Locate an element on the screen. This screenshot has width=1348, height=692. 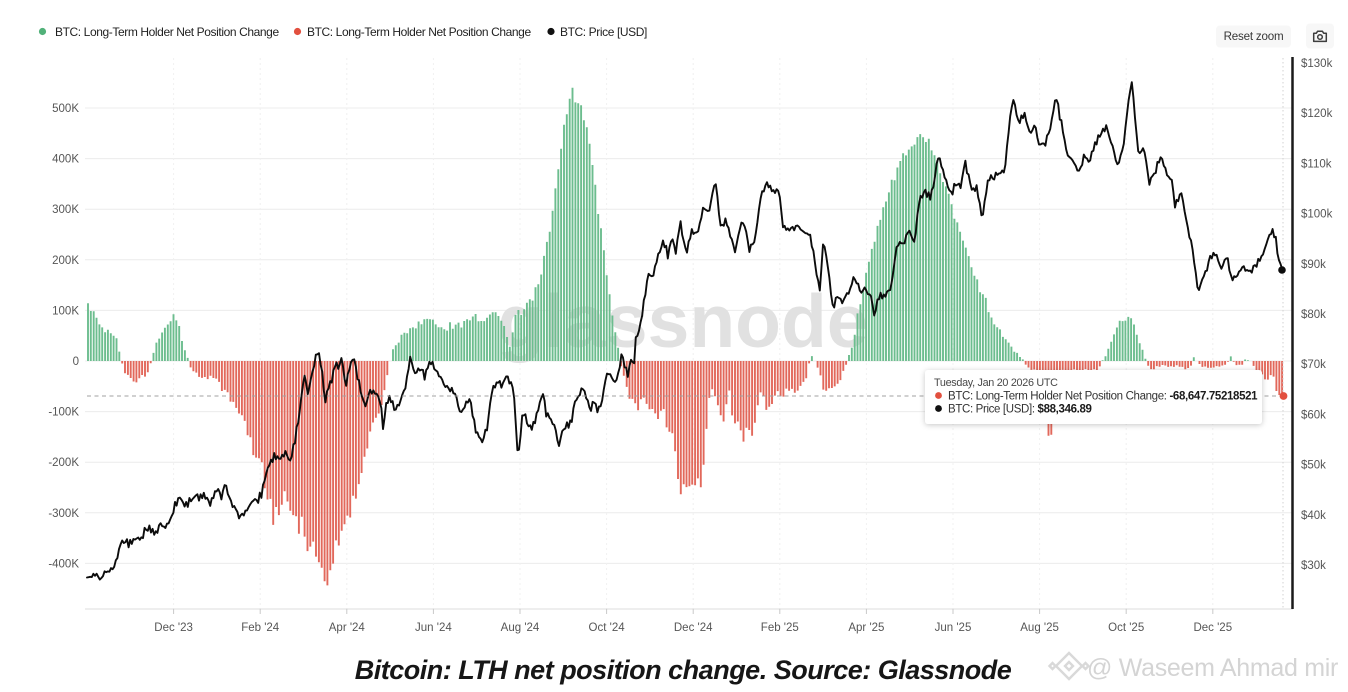
svg-text: $50k is located at coordinates (1313, 466).